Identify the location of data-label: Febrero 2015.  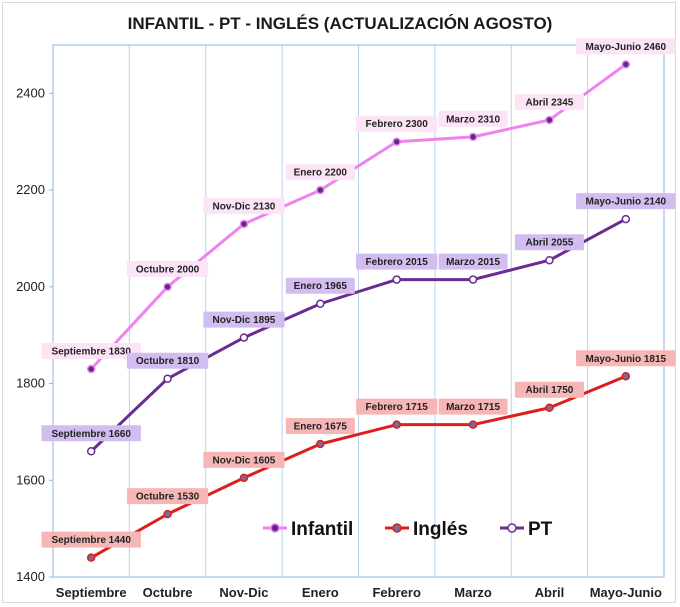
(397, 262).